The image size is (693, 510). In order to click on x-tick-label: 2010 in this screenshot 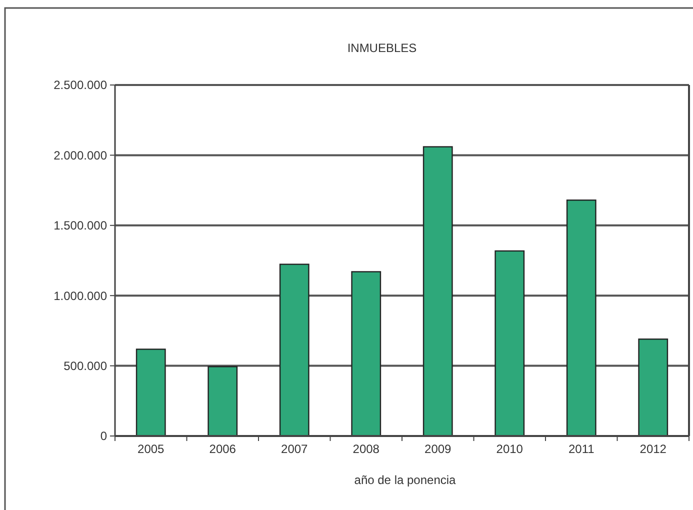, I will do `click(510, 449)`.